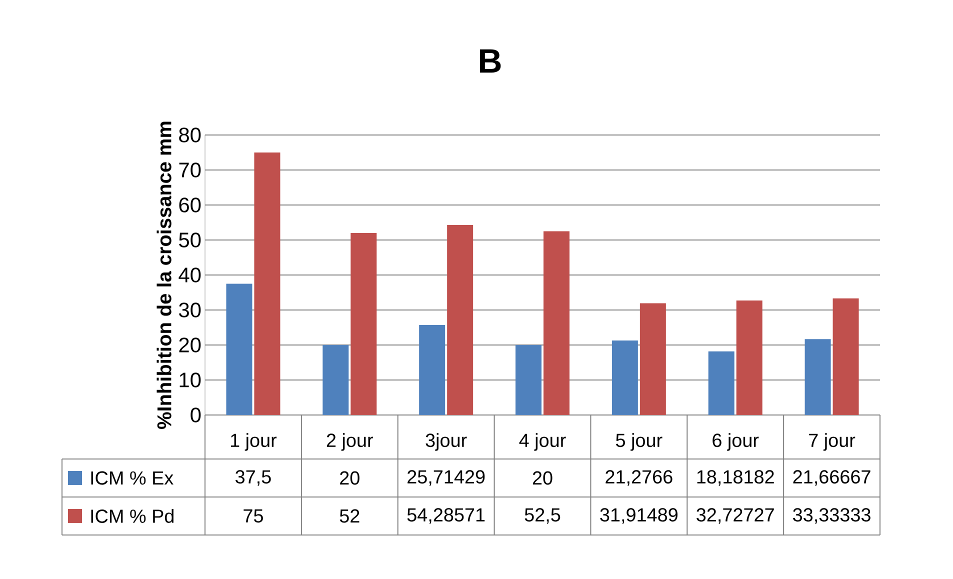  Describe the element at coordinates (190, 345) in the screenshot. I see `y-tick-label: 20` at that location.